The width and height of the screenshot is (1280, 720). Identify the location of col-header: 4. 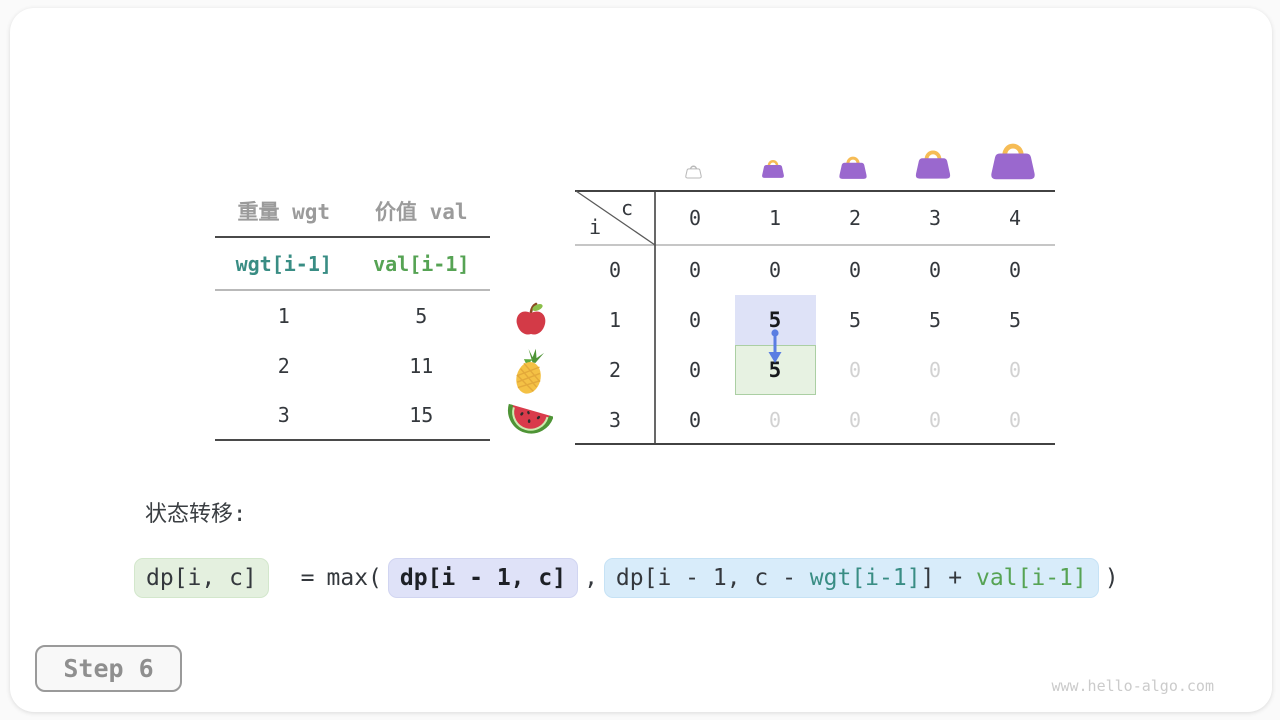
(1015, 217).